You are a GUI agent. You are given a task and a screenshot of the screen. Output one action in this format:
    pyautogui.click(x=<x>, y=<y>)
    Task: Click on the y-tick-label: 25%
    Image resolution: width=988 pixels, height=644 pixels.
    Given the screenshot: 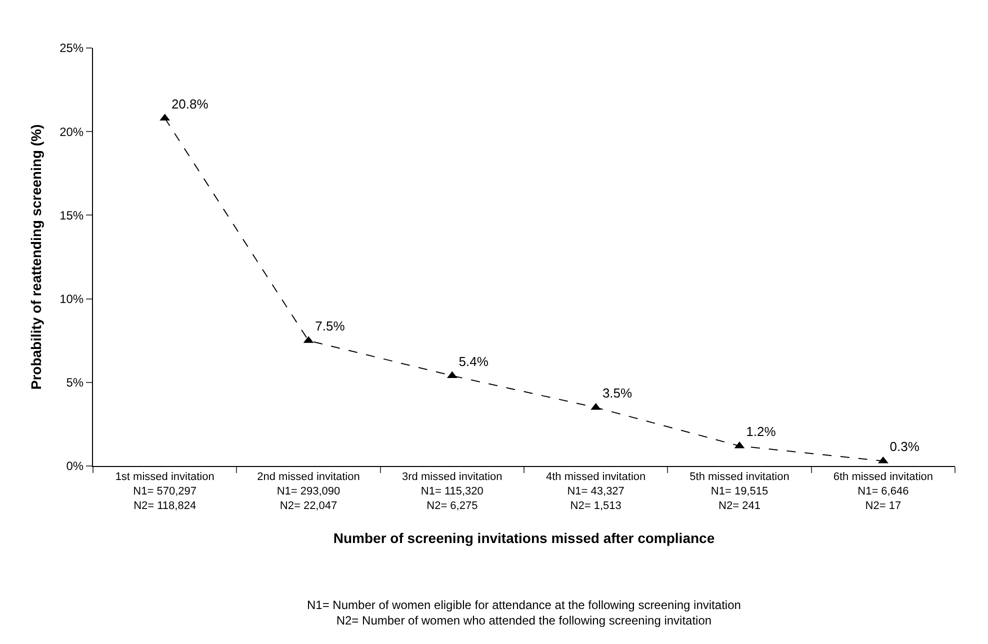 What is the action you would take?
    pyautogui.click(x=72, y=48)
    